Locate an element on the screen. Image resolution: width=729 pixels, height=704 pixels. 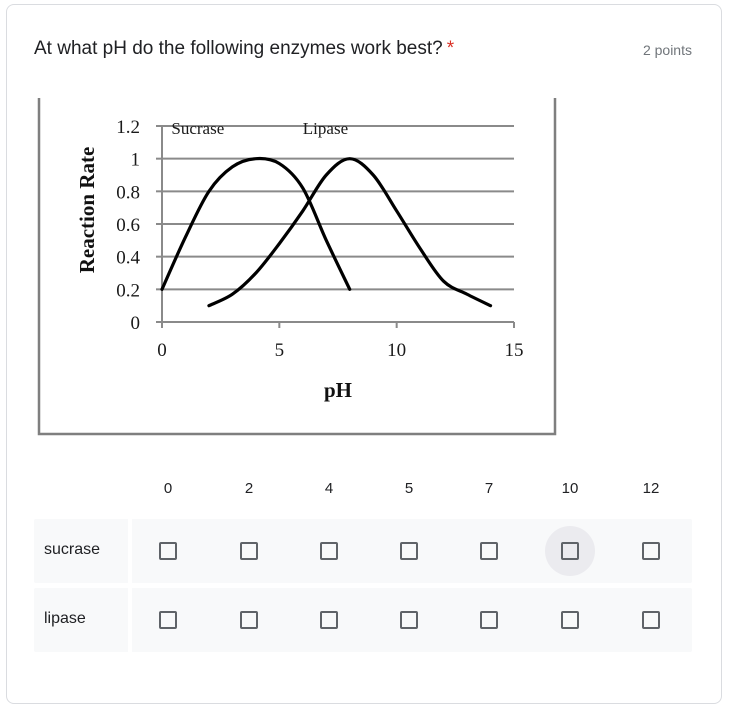
required-mark: * is located at coordinates (450, 48).